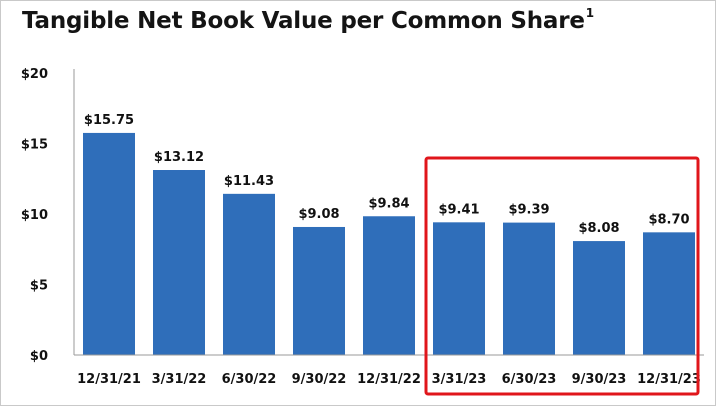 This screenshot has width=716, height=406. Describe the element at coordinates (109, 120) in the screenshot. I see `bar-value-label: $15.75` at that location.